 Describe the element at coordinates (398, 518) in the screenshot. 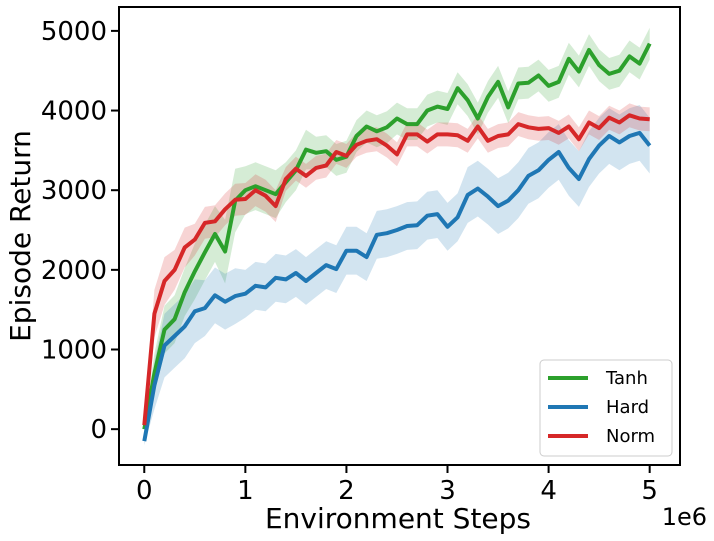

I see `x-axis-label: Environment Steps` at that location.